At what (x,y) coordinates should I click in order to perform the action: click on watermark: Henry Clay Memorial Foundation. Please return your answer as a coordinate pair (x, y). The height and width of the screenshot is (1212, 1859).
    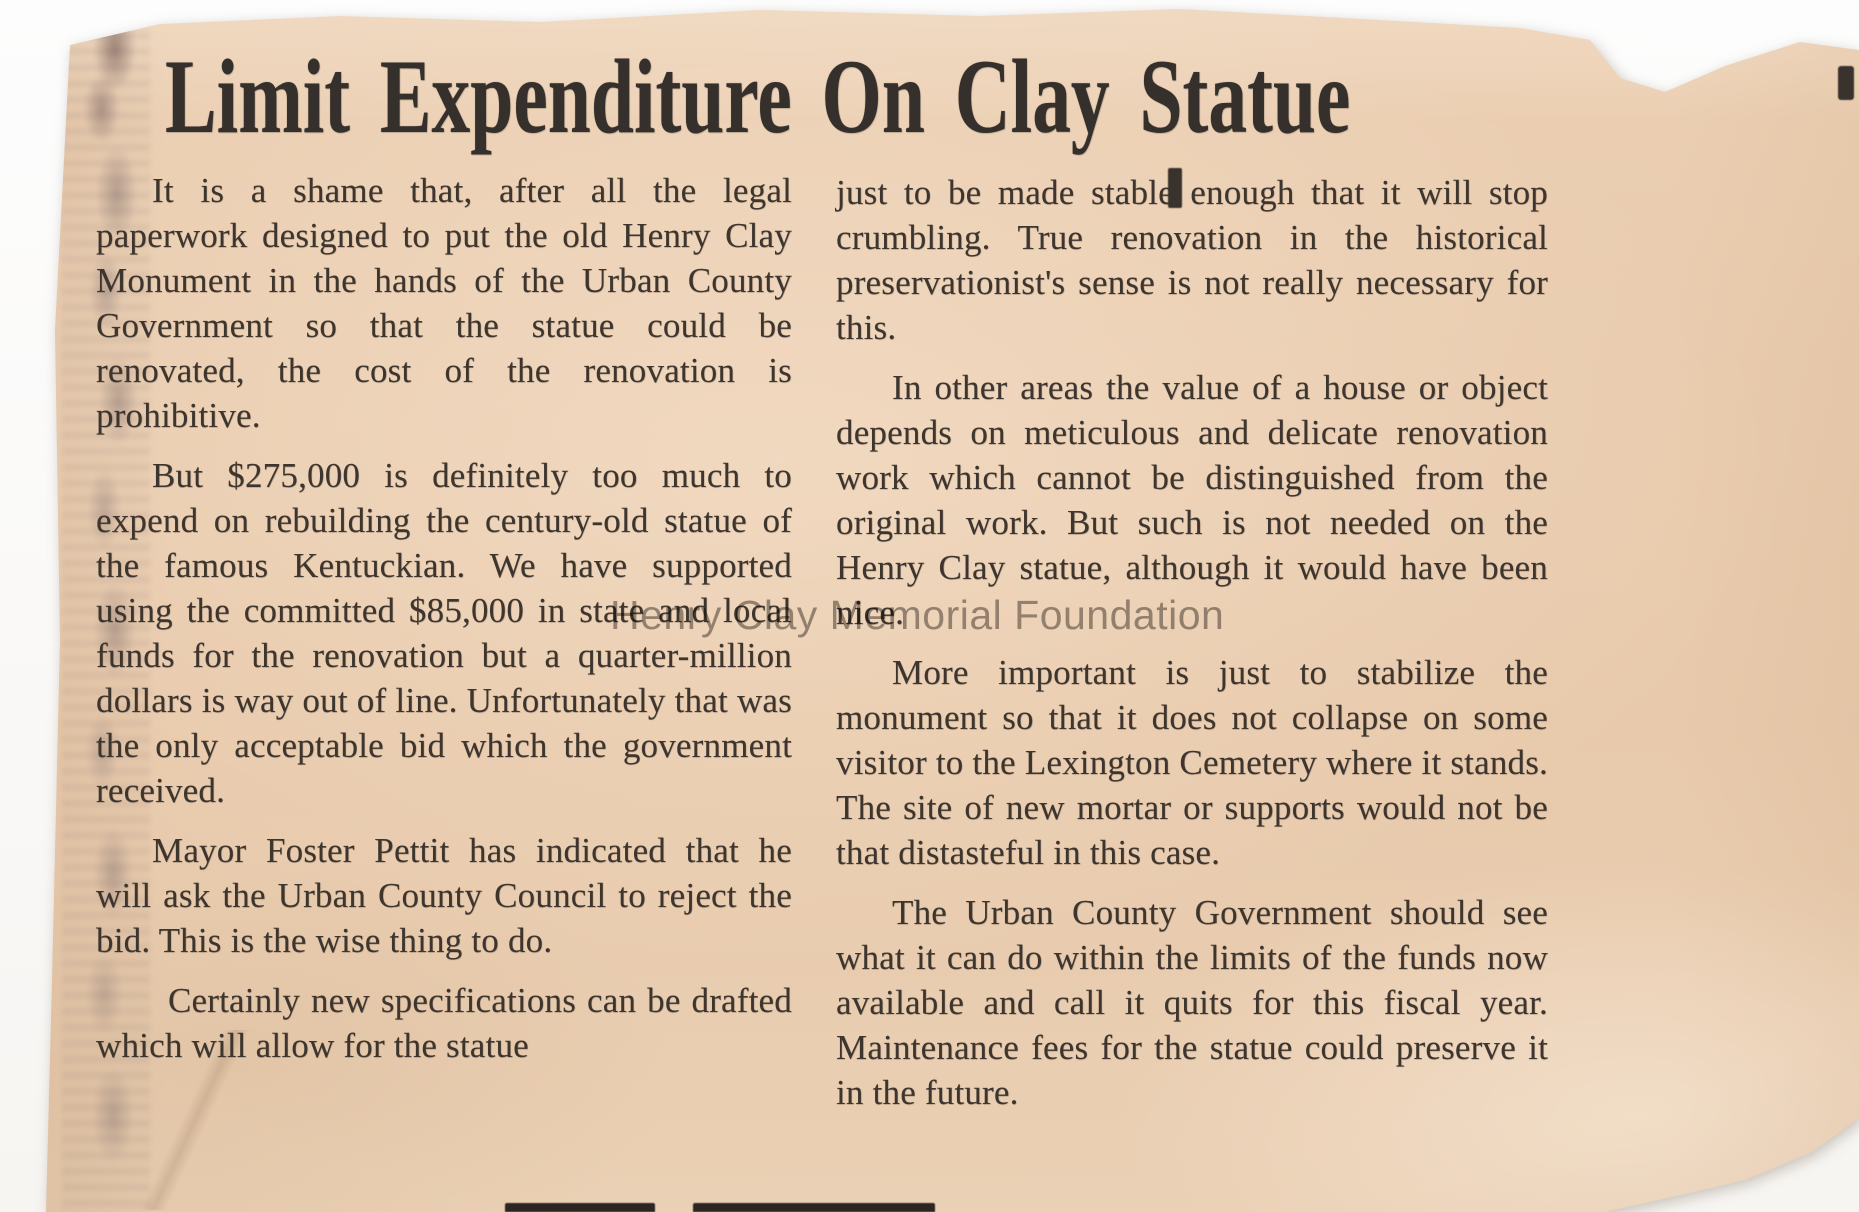
    Looking at the image, I should click on (917, 615).